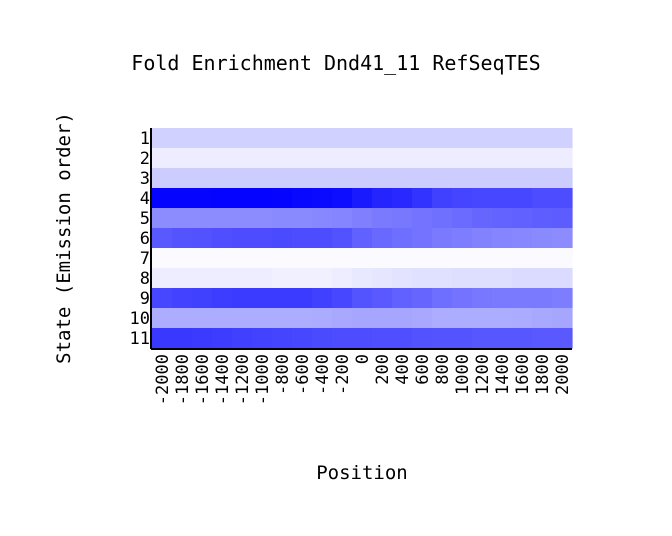 Image resolution: width=672 pixels, height=536 pixels. What do you see at coordinates (145, 159) in the screenshot?
I see `y-tick-label: 2` at bounding box center [145, 159].